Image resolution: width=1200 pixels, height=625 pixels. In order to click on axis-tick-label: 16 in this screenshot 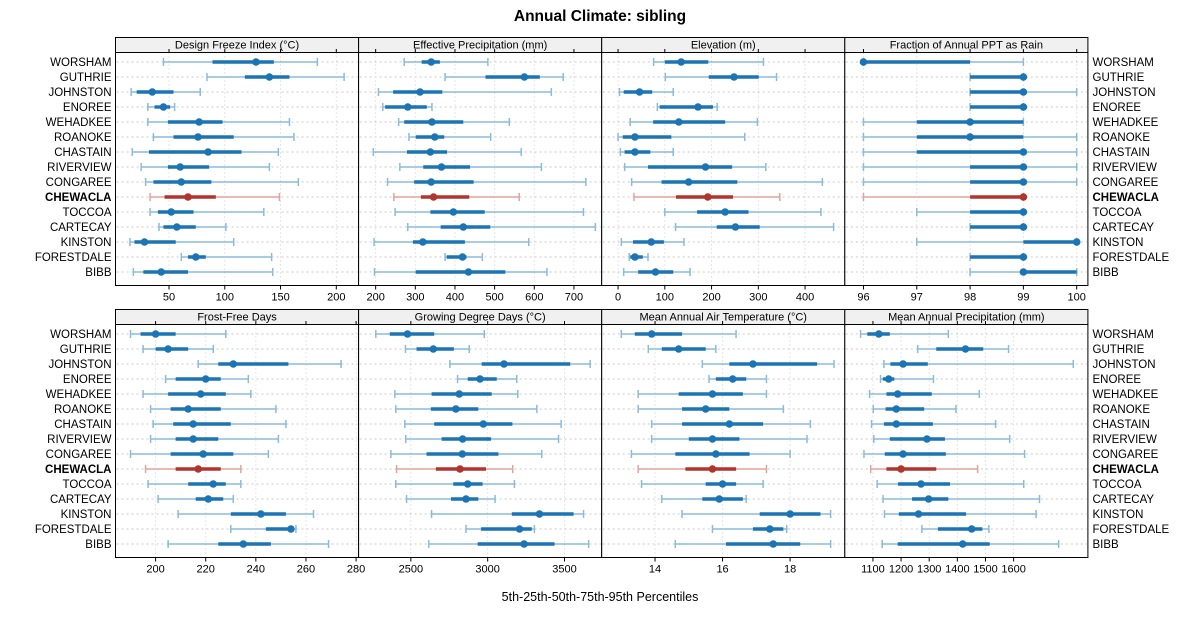, I will do `click(722, 570)`.